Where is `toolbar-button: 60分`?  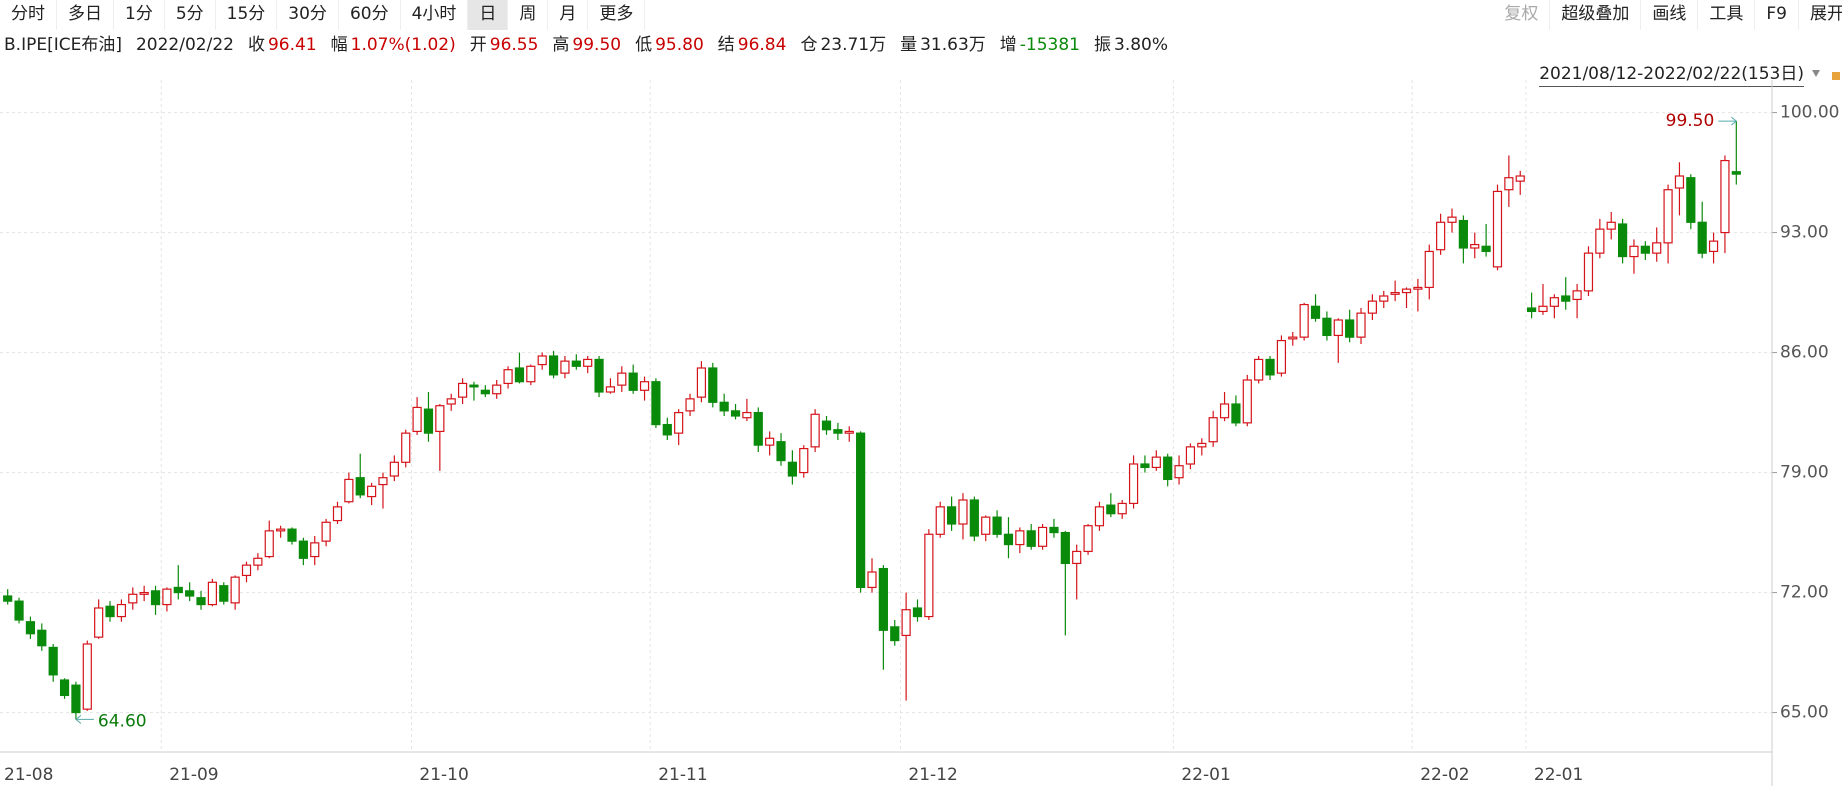
toolbar-button: 60分 is located at coordinates (370, 15).